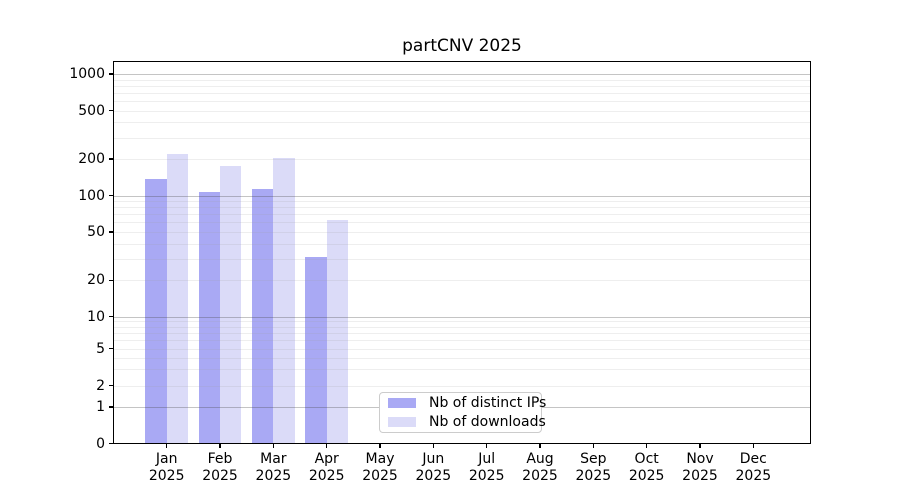  I want to click on x-tick-label: Jan 2025, so click(167, 468).